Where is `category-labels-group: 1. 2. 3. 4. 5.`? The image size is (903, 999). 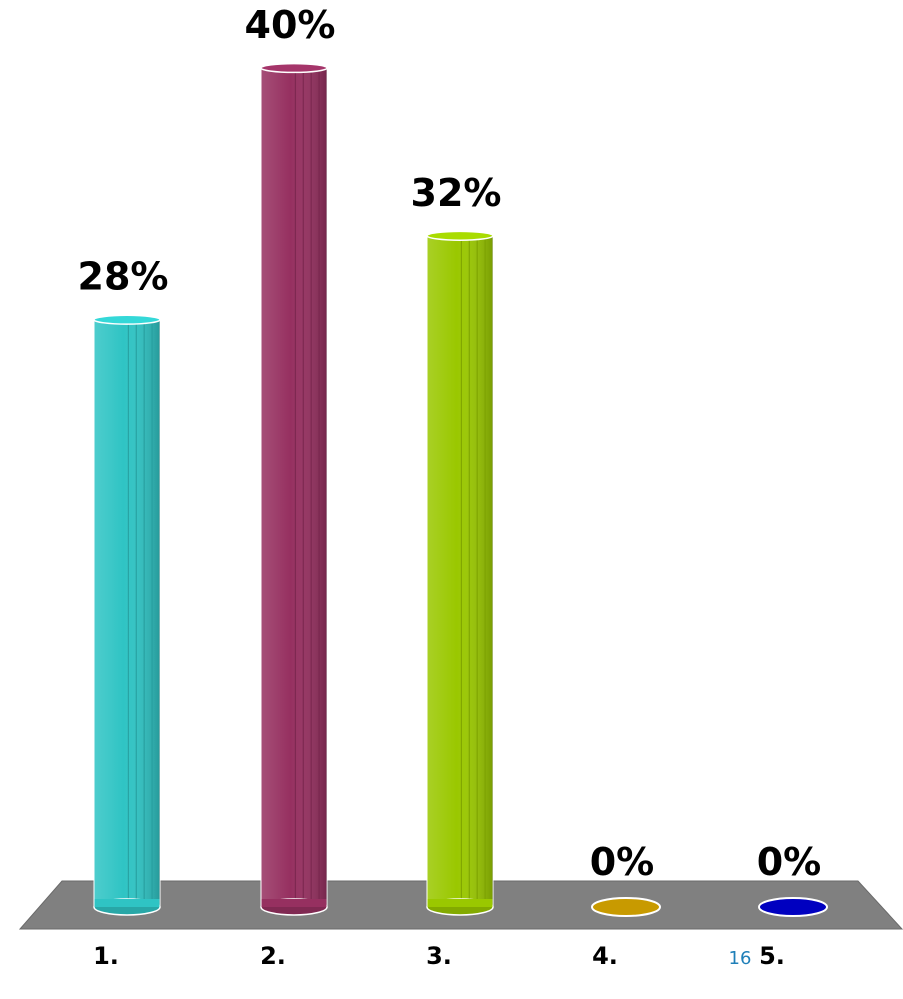
category-labels-group: 1. 2. 3. 4. 5. is located at coordinates (439, 956).